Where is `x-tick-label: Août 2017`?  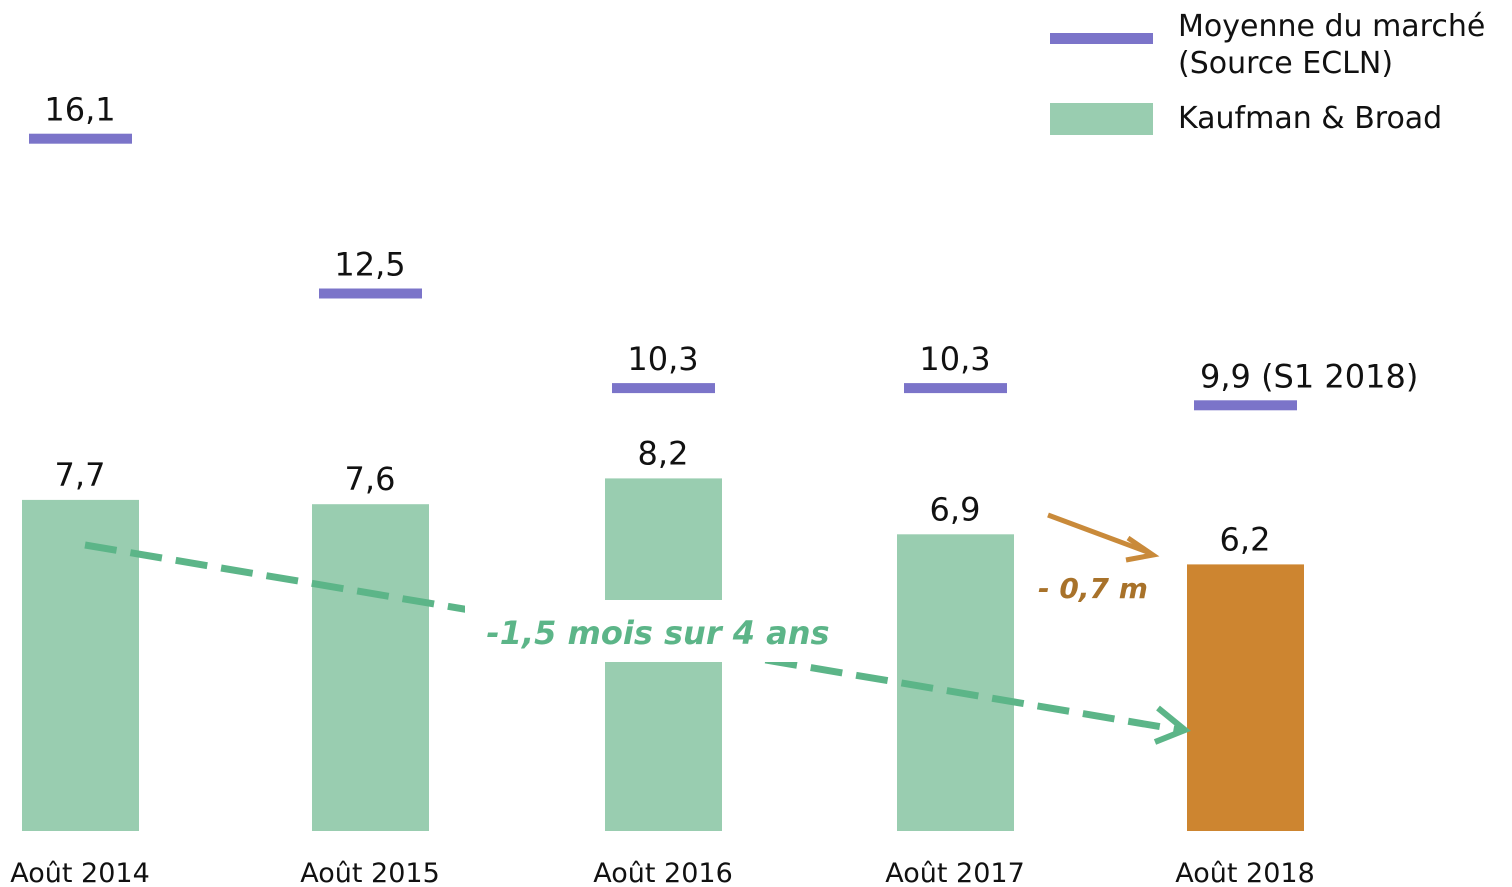
x-tick-label: Août 2017 is located at coordinates (955, 872).